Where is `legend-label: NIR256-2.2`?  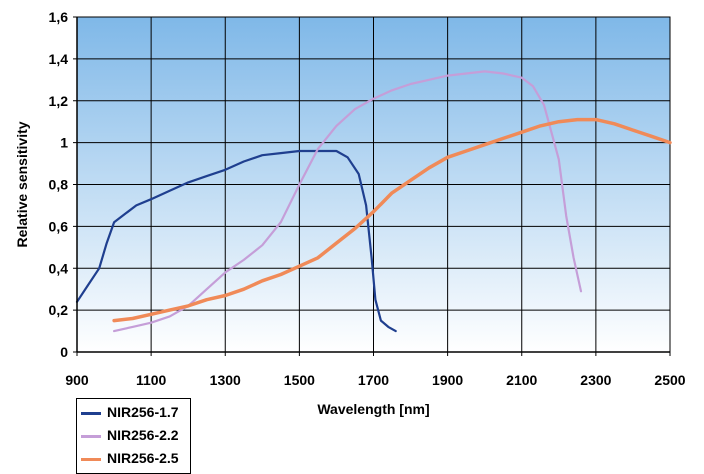
legend-label: NIR256-2.2 is located at coordinates (143, 435).